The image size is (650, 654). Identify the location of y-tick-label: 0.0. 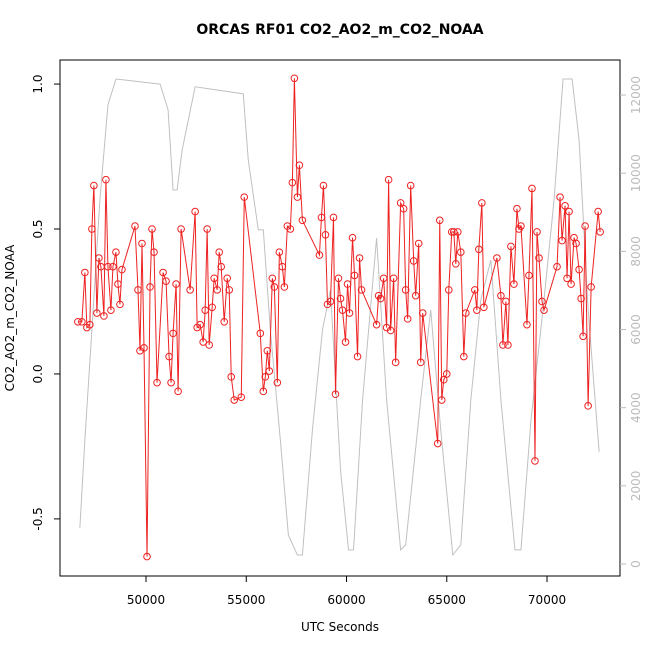
(38, 373).